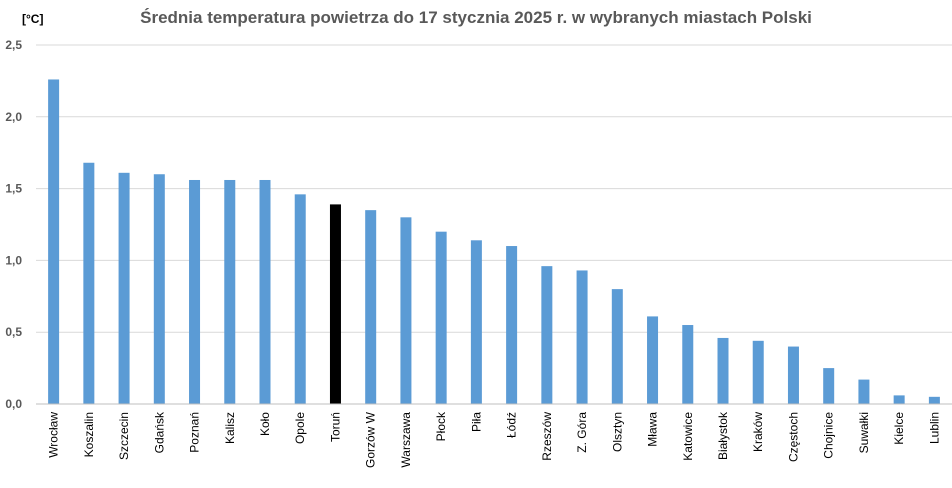 Image resolution: width=952 pixels, height=488 pixels. Describe the element at coordinates (688, 436) in the screenshot. I see `x-tick-label: Katowice` at that location.